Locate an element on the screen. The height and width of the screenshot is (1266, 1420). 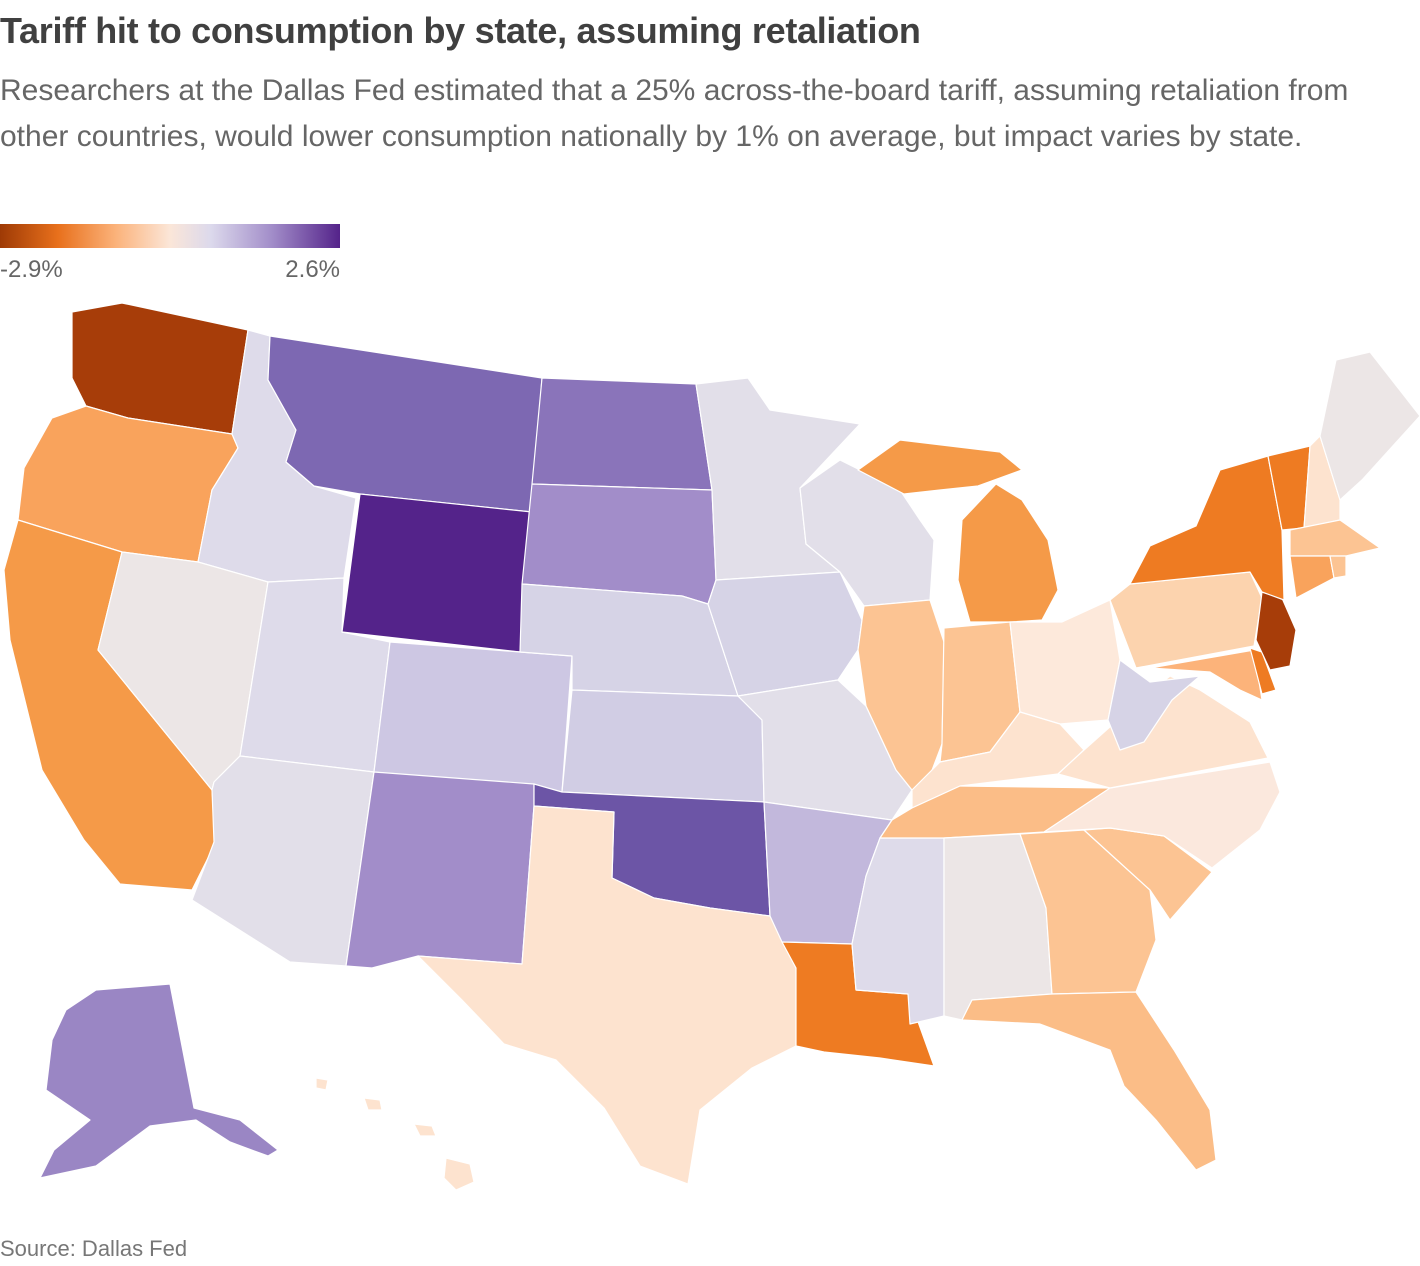
legend-max-label: 2.6% is located at coordinates (312, 269).